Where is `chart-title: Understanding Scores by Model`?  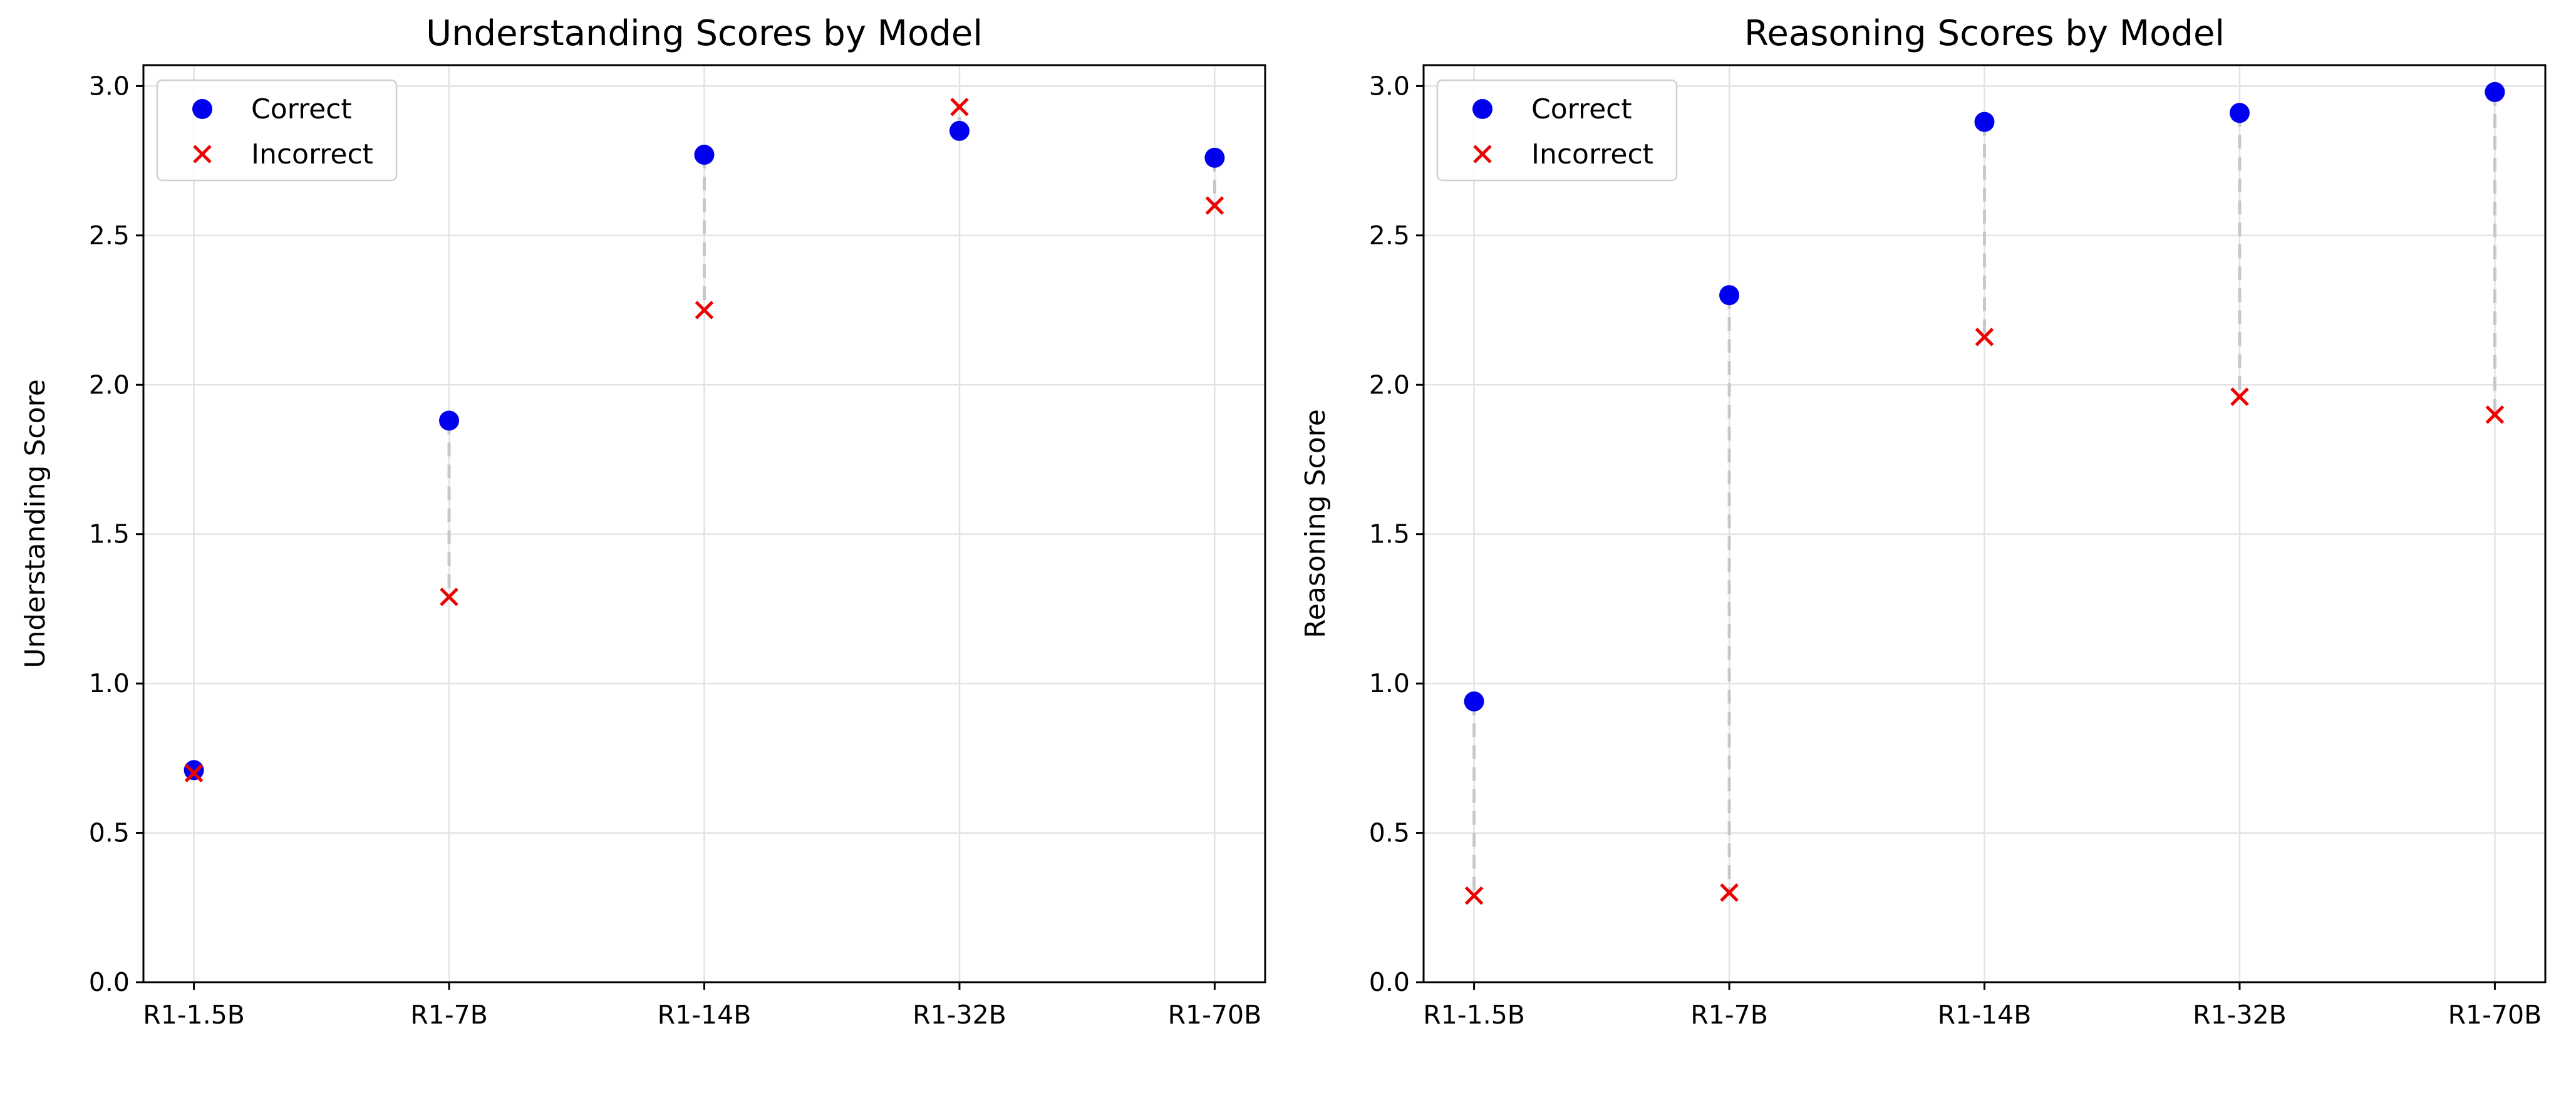 chart-title: Understanding Scores by Model is located at coordinates (704, 33).